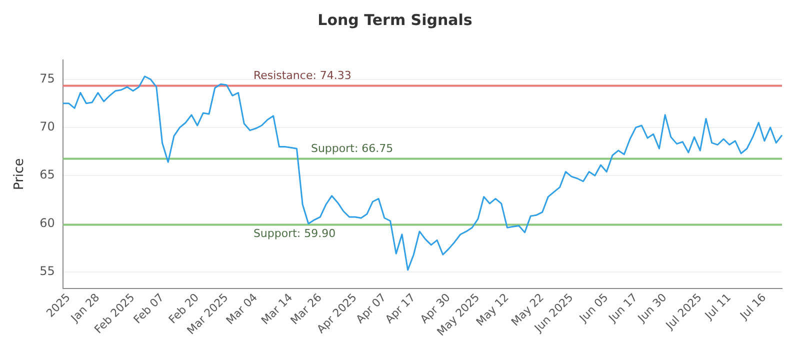  I want to click on y-tick-label: 60, so click(47, 223).